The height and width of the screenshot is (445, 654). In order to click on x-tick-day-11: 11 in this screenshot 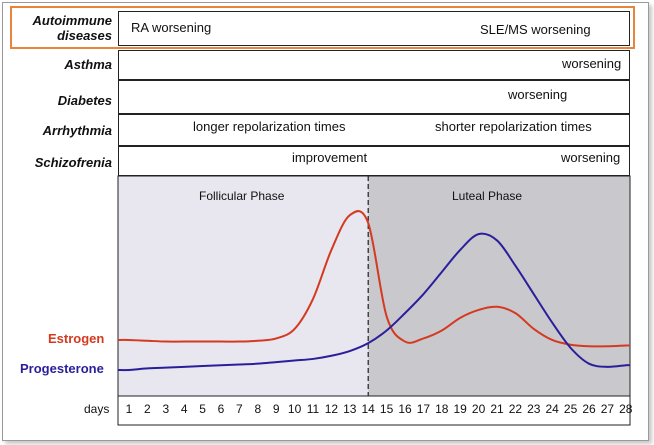, I will do `click(313, 409)`.